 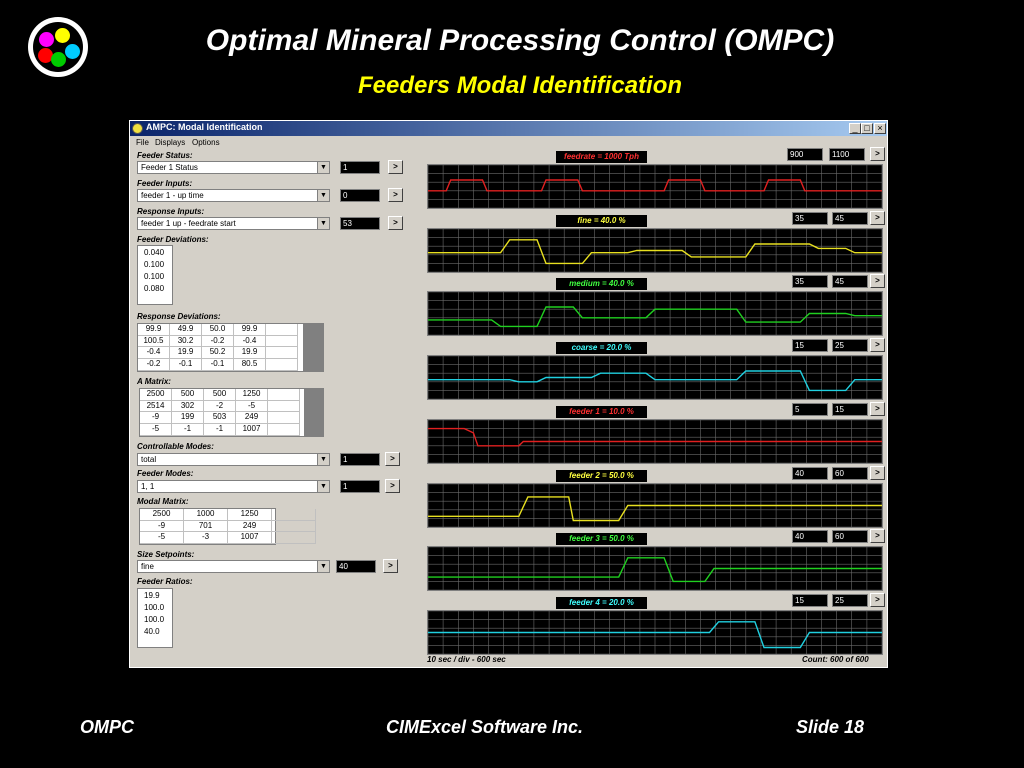 I want to click on feeder-ratios-list: 19.9 100.0 100.0 40.0, so click(x=155, y=618).